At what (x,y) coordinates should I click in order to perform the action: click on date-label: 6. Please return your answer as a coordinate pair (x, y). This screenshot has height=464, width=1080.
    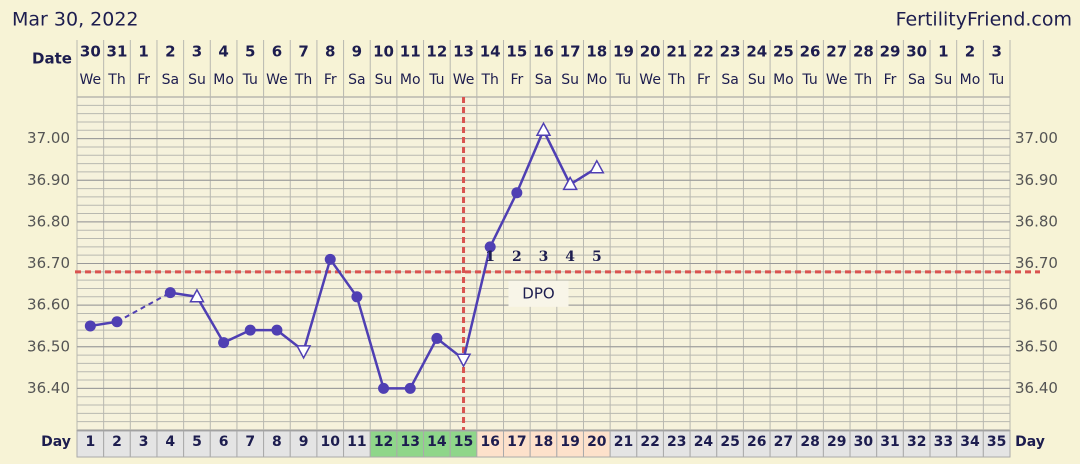
    Looking at the image, I should click on (277, 52).